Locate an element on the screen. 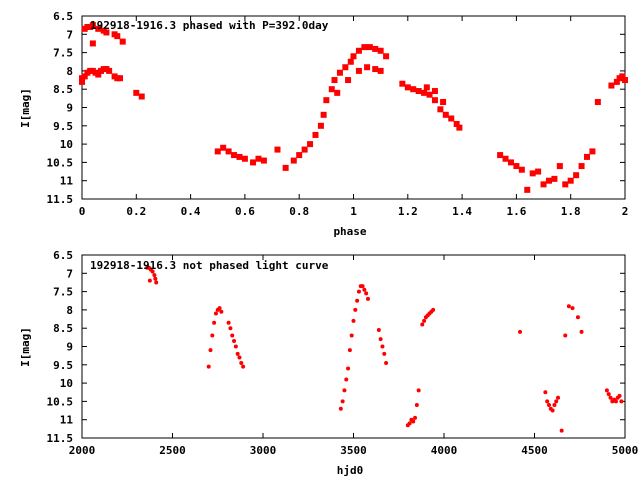 The image size is (640, 480). unphased-y-tick-label: 10 is located at coordinates (66, 383).